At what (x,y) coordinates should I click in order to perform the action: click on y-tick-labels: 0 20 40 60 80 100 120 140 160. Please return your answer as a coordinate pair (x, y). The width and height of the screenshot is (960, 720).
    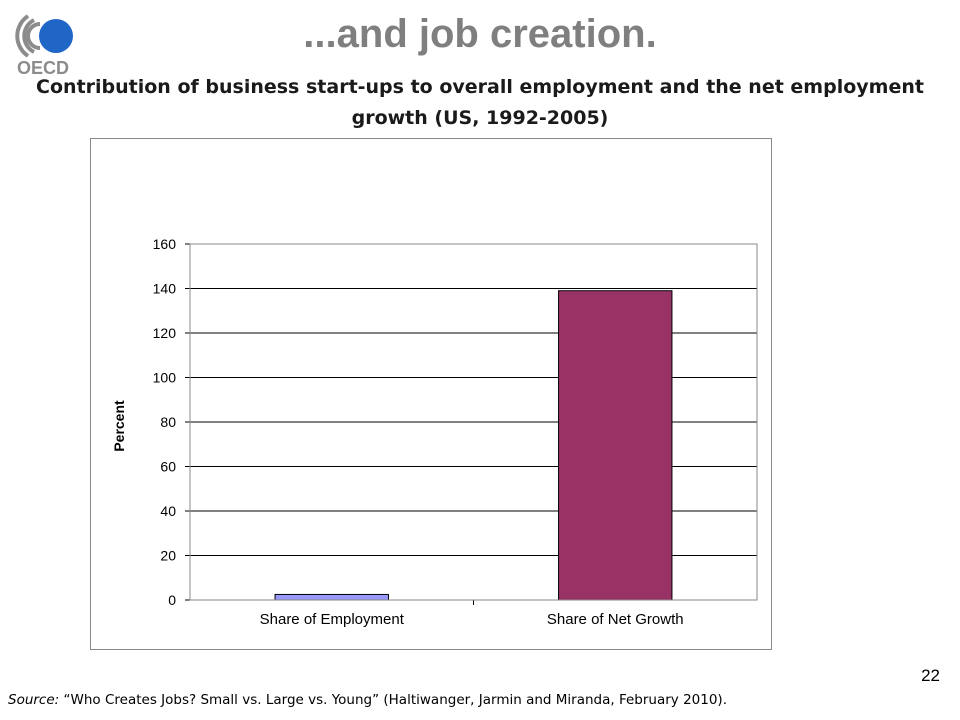
    Looking at the image, I should click on (165, 422).